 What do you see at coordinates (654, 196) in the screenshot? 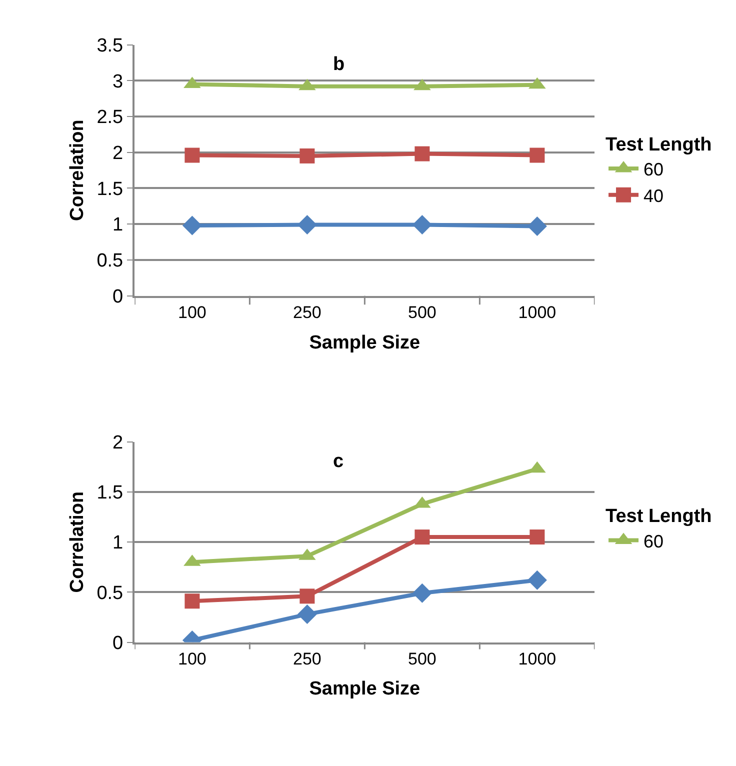
I see `legend-label: 40` at bounding box center [654, 196].